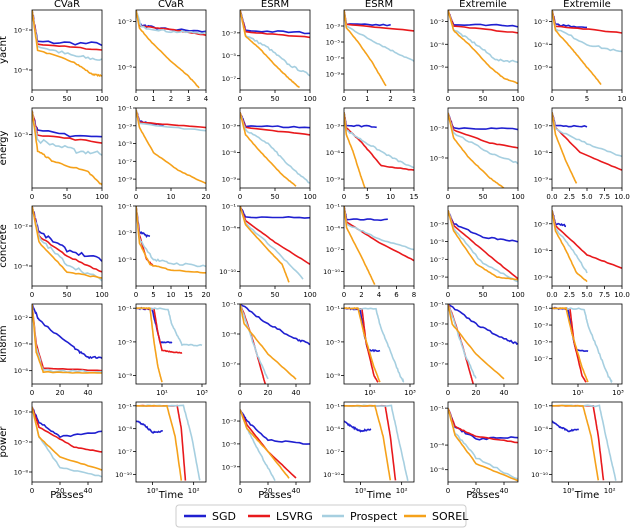 The height and width of the screenshot is (532, 640). What do you see at coordinates (4, 442) in the screenshot?
I see `row-label-power: power` at bounding box center [4, 442].